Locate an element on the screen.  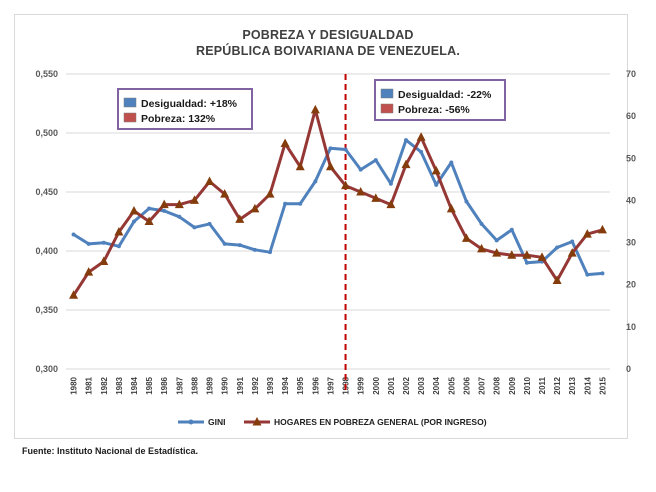
x-axis-tick-label: 1983 is located at coordinates (119, 385).